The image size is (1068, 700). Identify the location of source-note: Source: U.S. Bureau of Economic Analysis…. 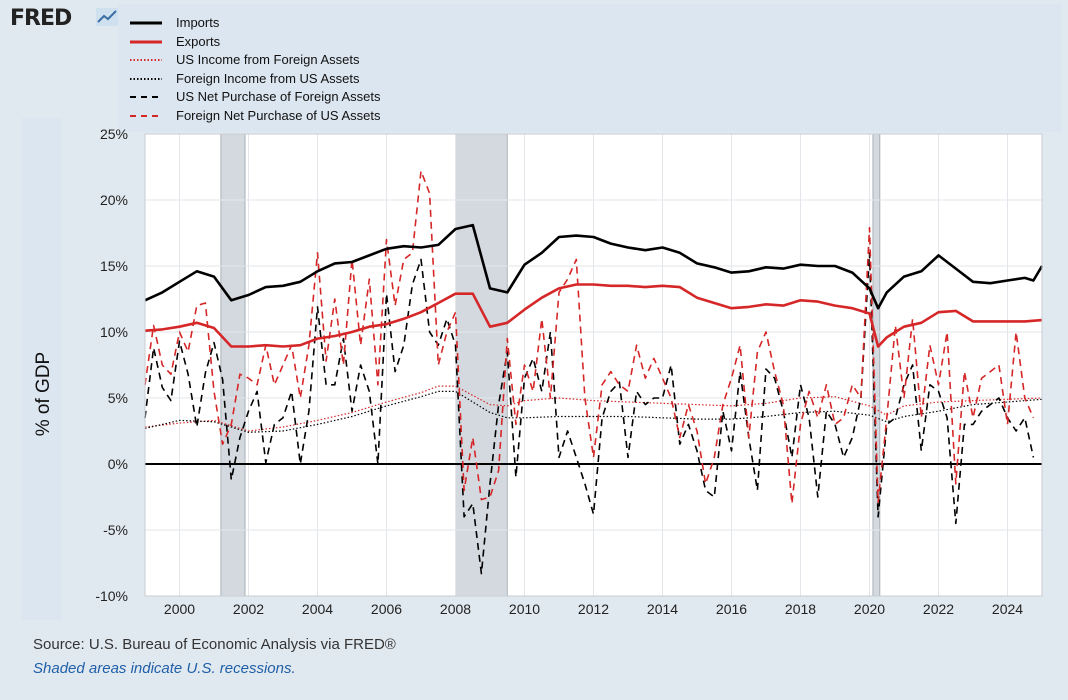
(214, 644).